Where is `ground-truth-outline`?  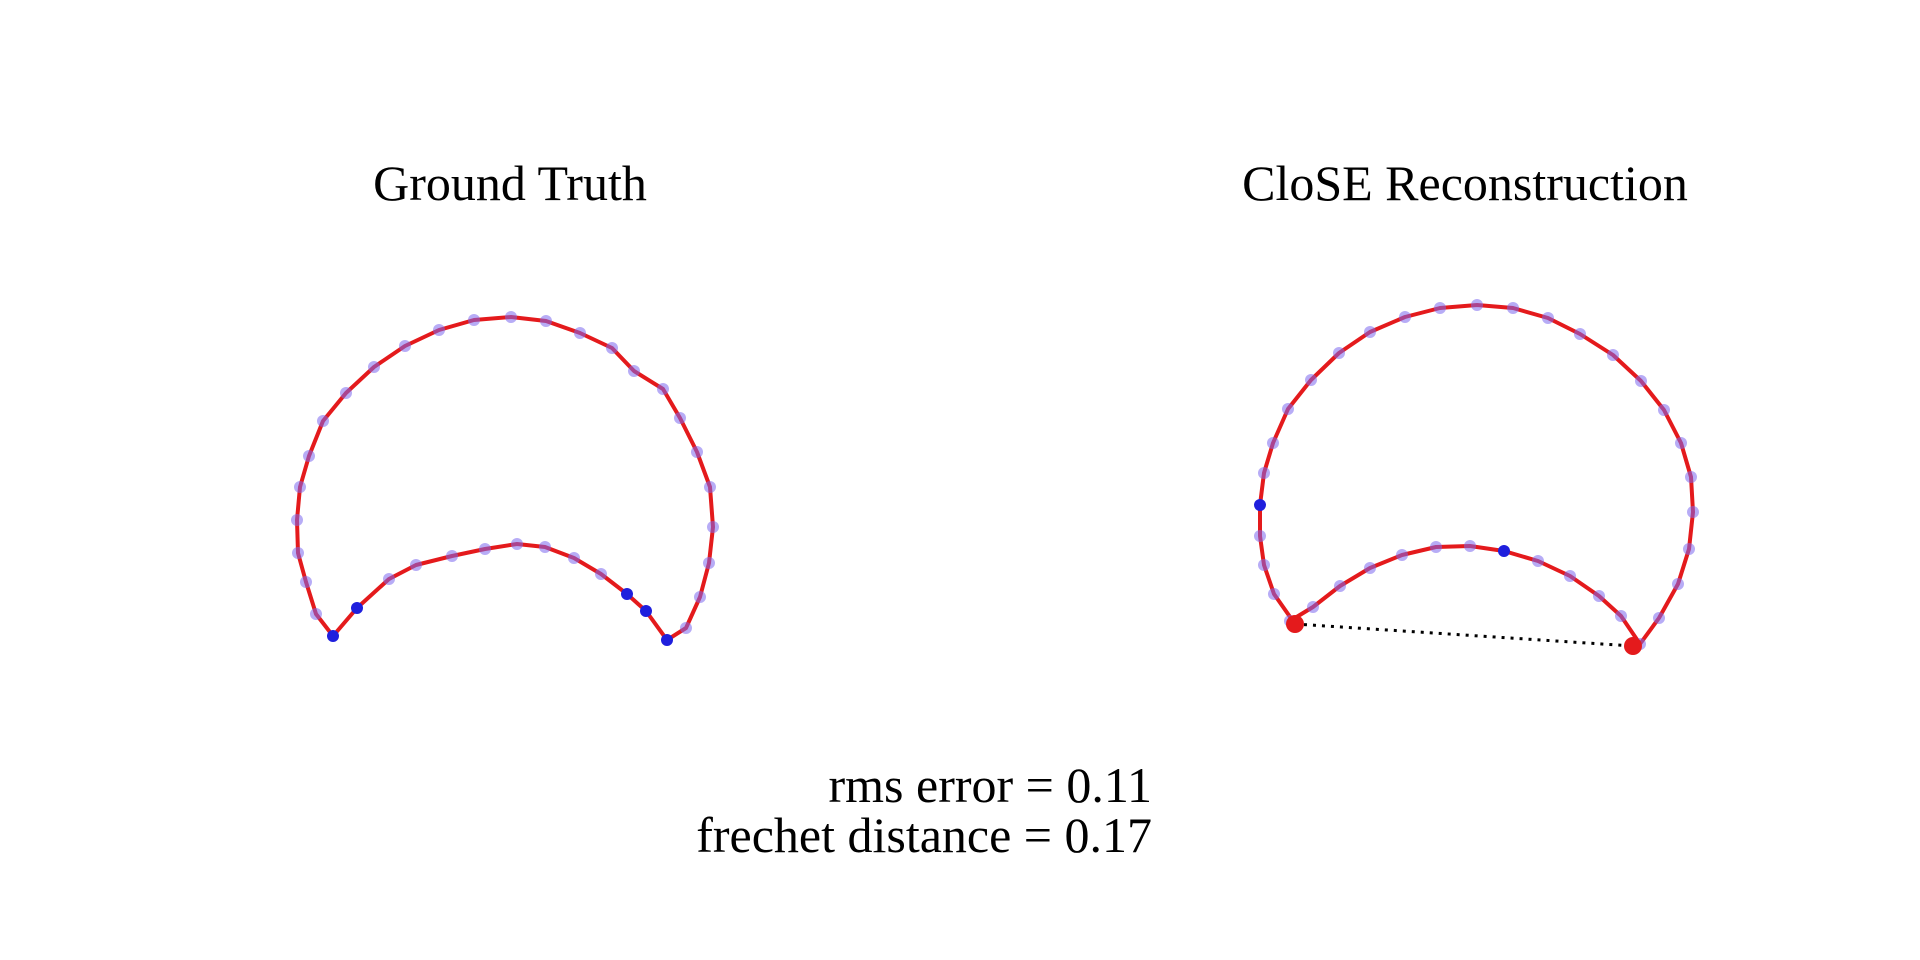
ground-truth-outline is located at coordinates (505, 478).